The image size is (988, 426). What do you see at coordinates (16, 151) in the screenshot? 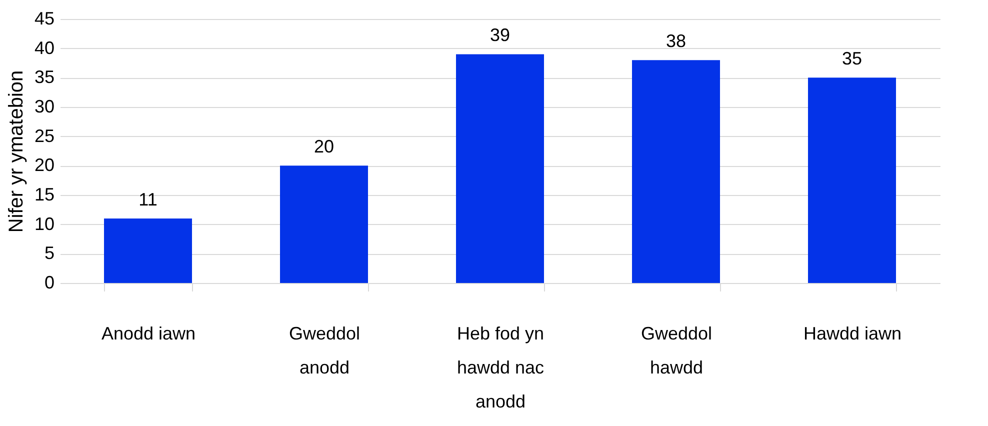
I see `y-axis-title: Nifer yr ymatebion` at bounding box center [16, 151].